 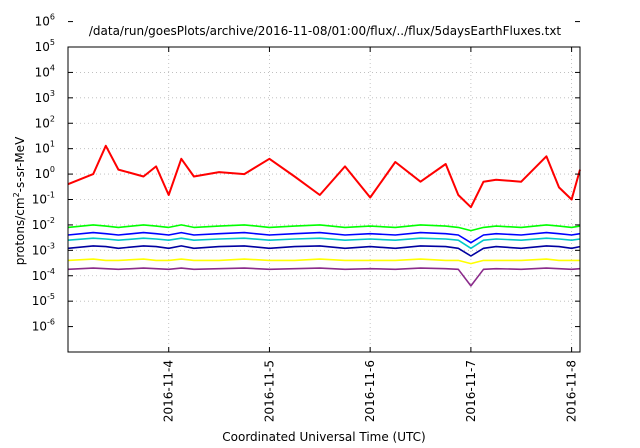 I want to click on y-tick-label: 10⁵, so click(x=45, y=46).